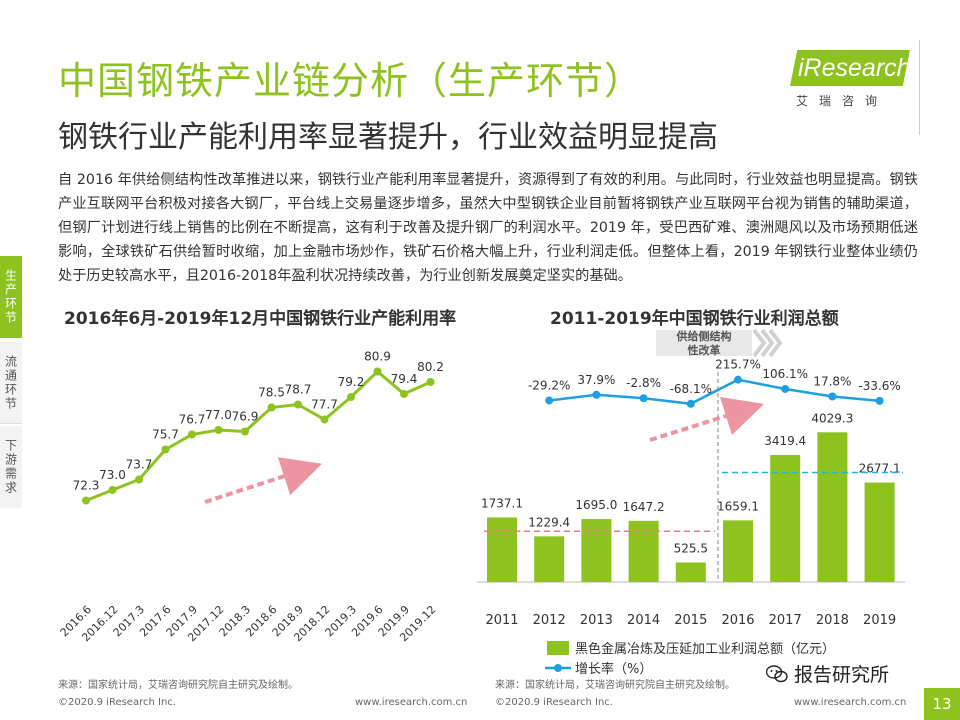 The image size is (960, 720). I want to click on legend-bar-label: 黑色金属冶炼及压延加工业利润总额（亿元）, so click(705, 649).